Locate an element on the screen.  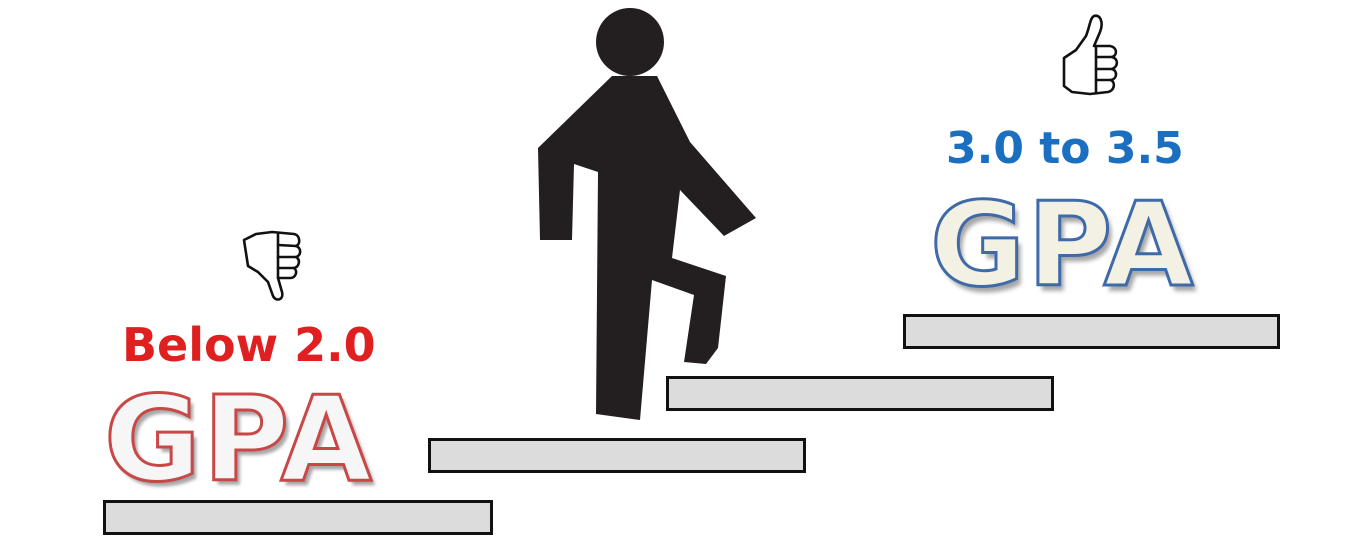
low-range-label: Below 2.0 is located at coordinates (249, 345).